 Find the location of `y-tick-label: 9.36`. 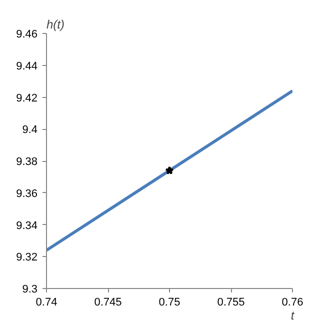

y-tick-label: 9.36 is located at coordinates (27, 194).